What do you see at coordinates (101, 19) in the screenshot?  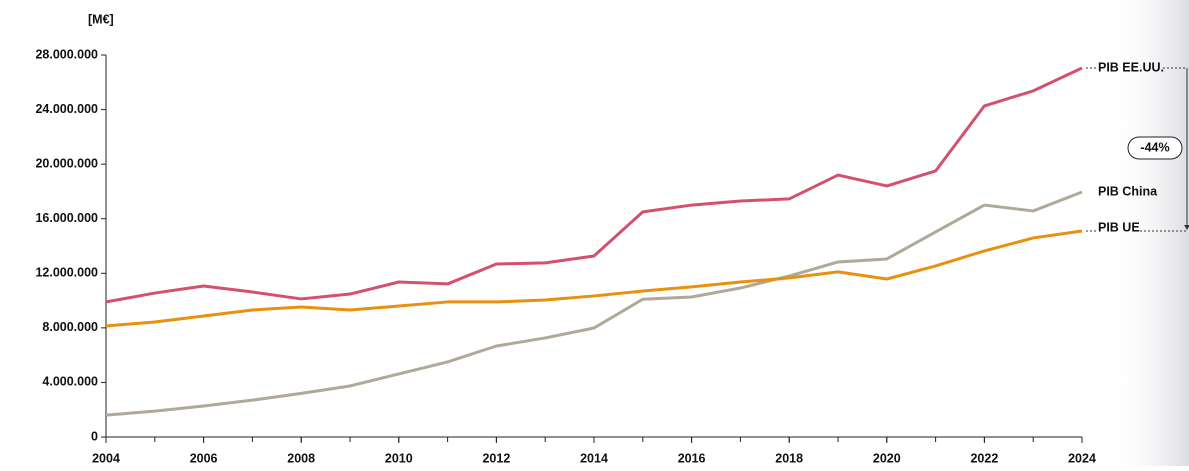 I see `y-axis-unit: [M€]` at bounding box center [101, 19].